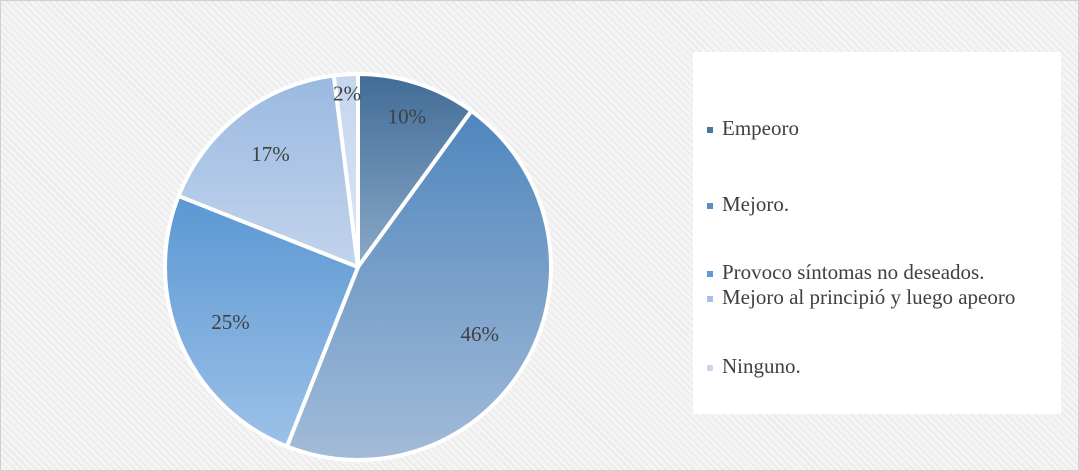 The image size is (1079, 471). Describe the element at coordinates (869, 297) in the screenshot. I see `legend-label: Mejoro al principió y luego apeoro` at that location.